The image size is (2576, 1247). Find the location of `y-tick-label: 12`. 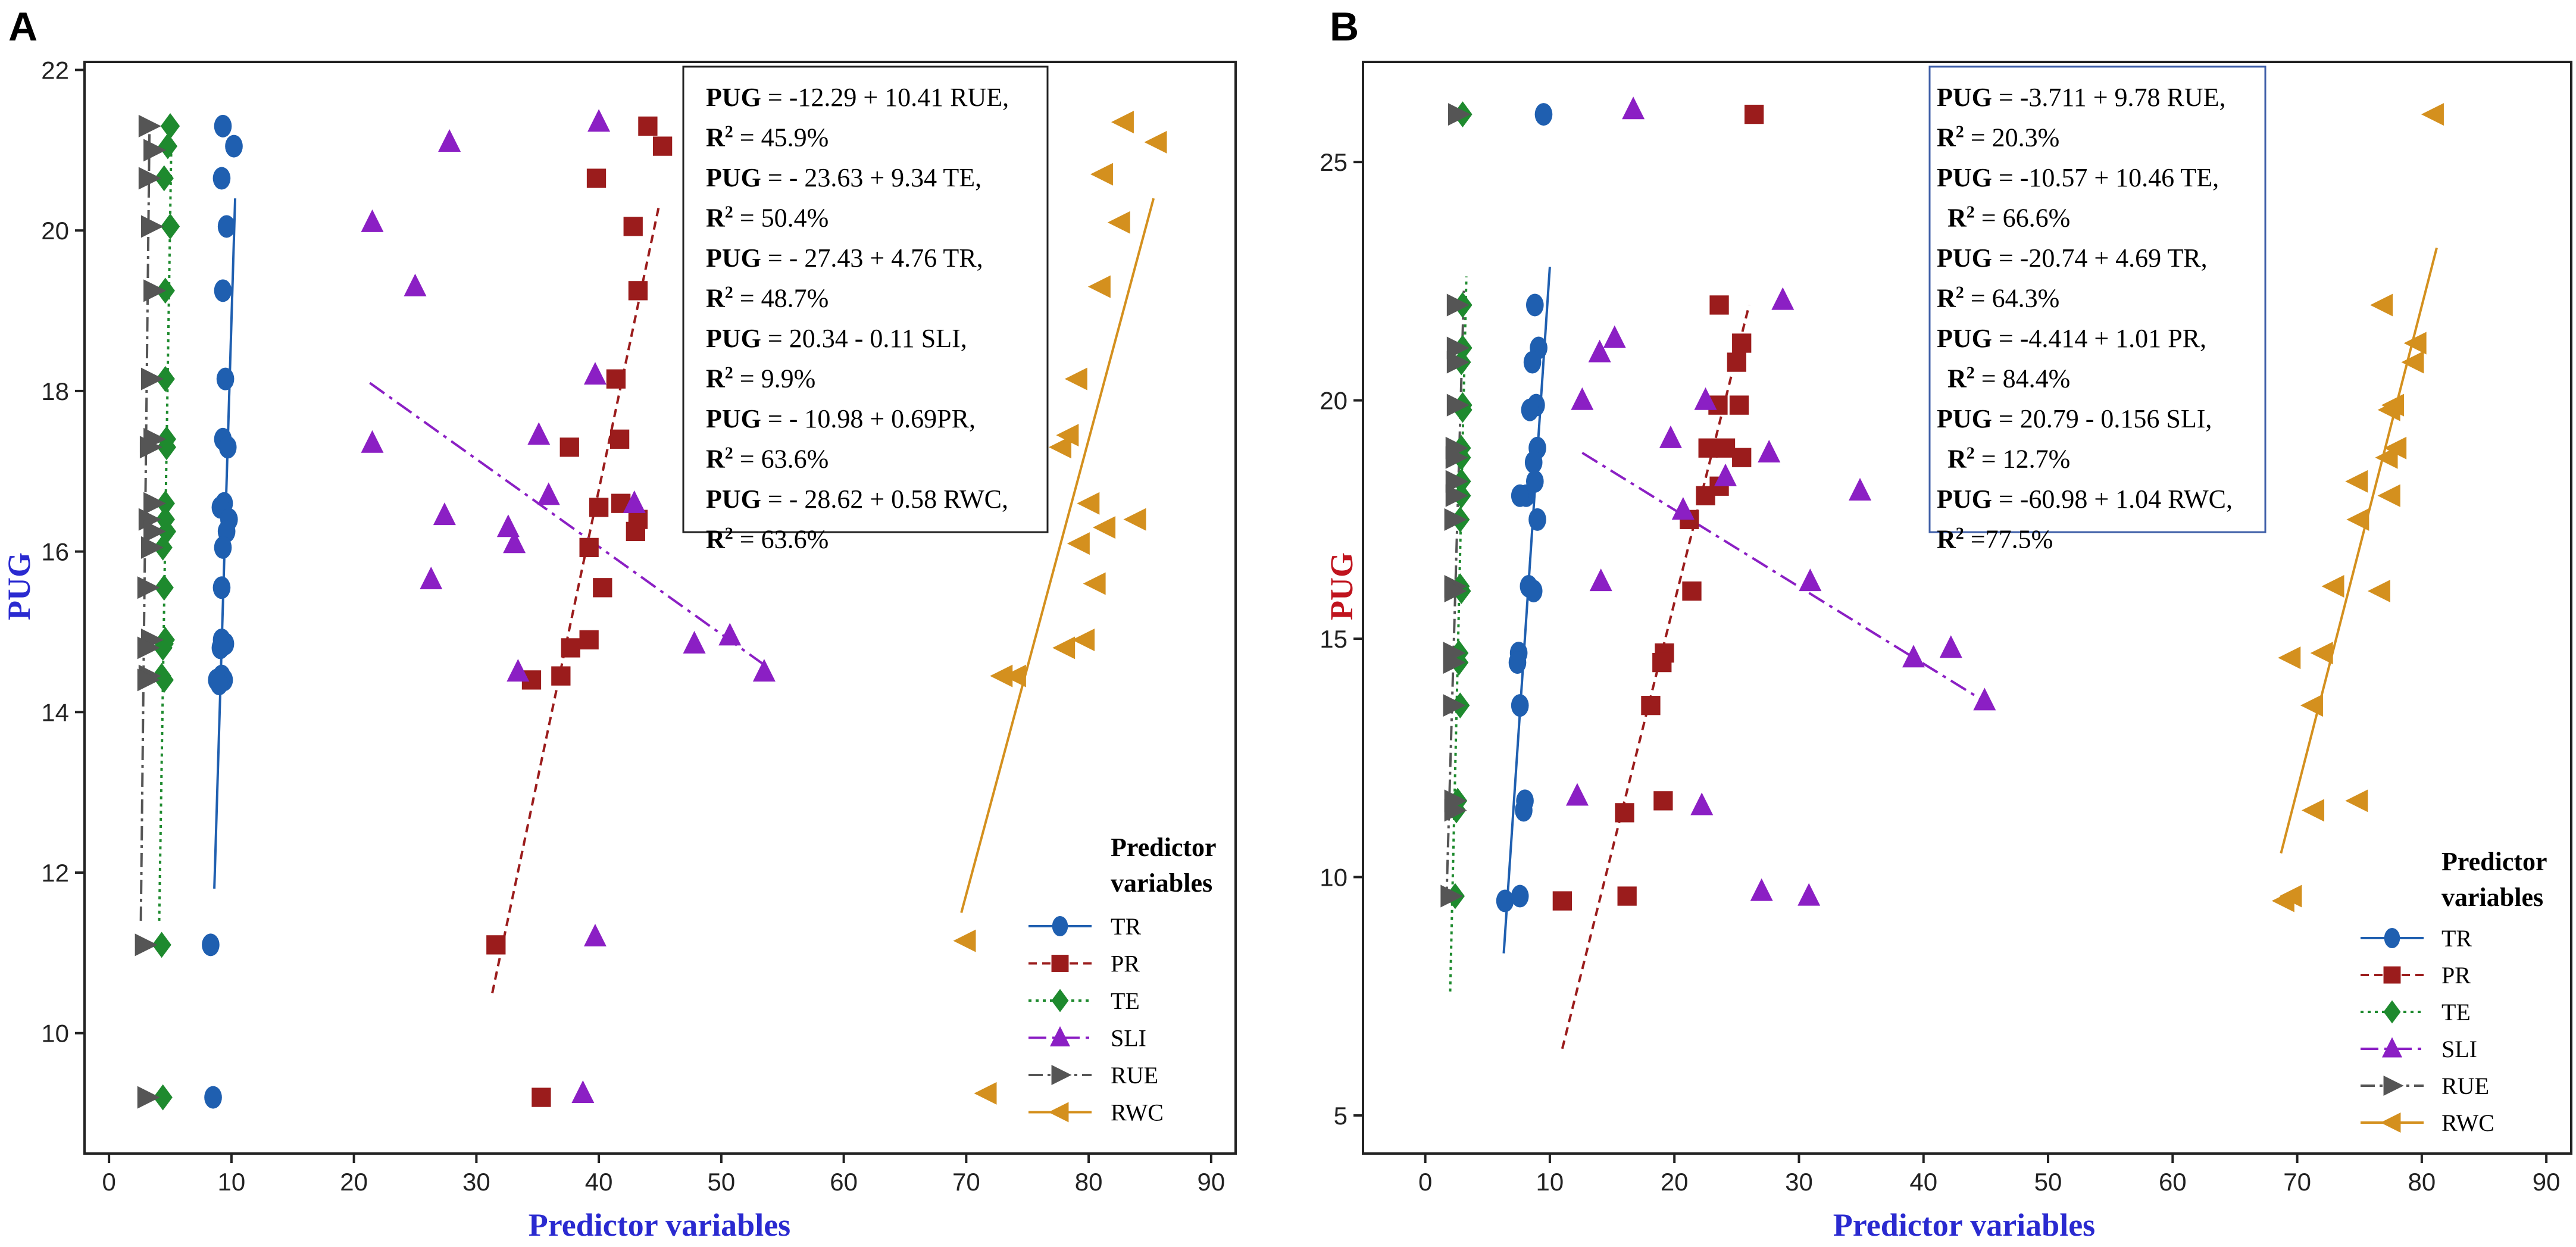

y-tick-label: 12 is located at coordinates (55, 873).